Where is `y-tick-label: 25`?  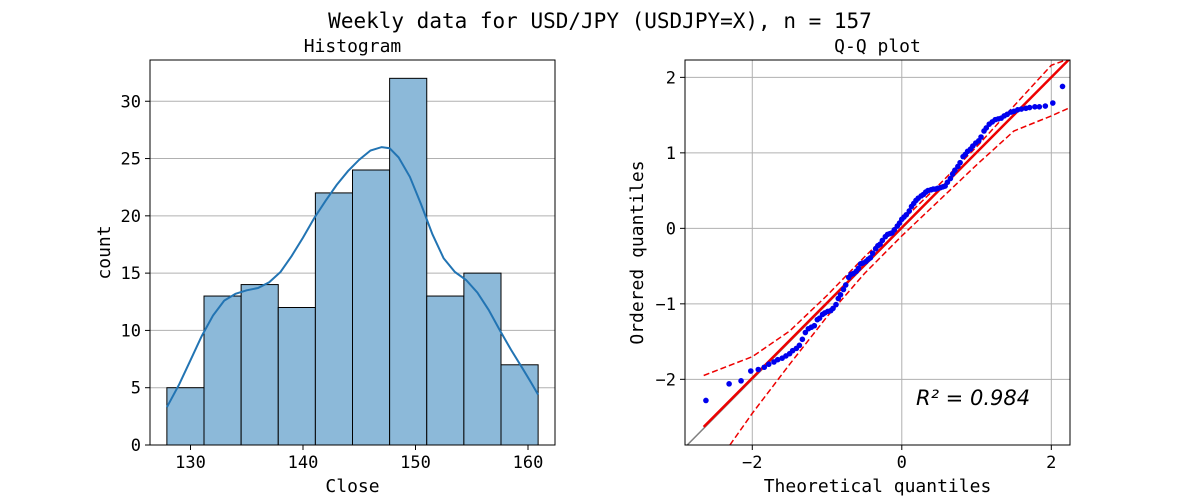 y-tick-label: 25 is located at coordinates (131, 160).